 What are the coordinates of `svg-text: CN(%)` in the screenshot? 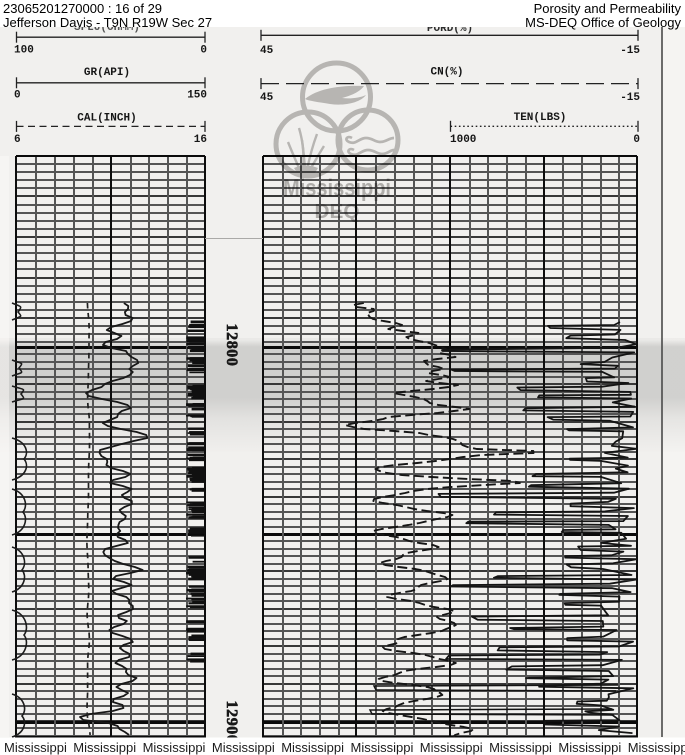 It's located at (446, 73).